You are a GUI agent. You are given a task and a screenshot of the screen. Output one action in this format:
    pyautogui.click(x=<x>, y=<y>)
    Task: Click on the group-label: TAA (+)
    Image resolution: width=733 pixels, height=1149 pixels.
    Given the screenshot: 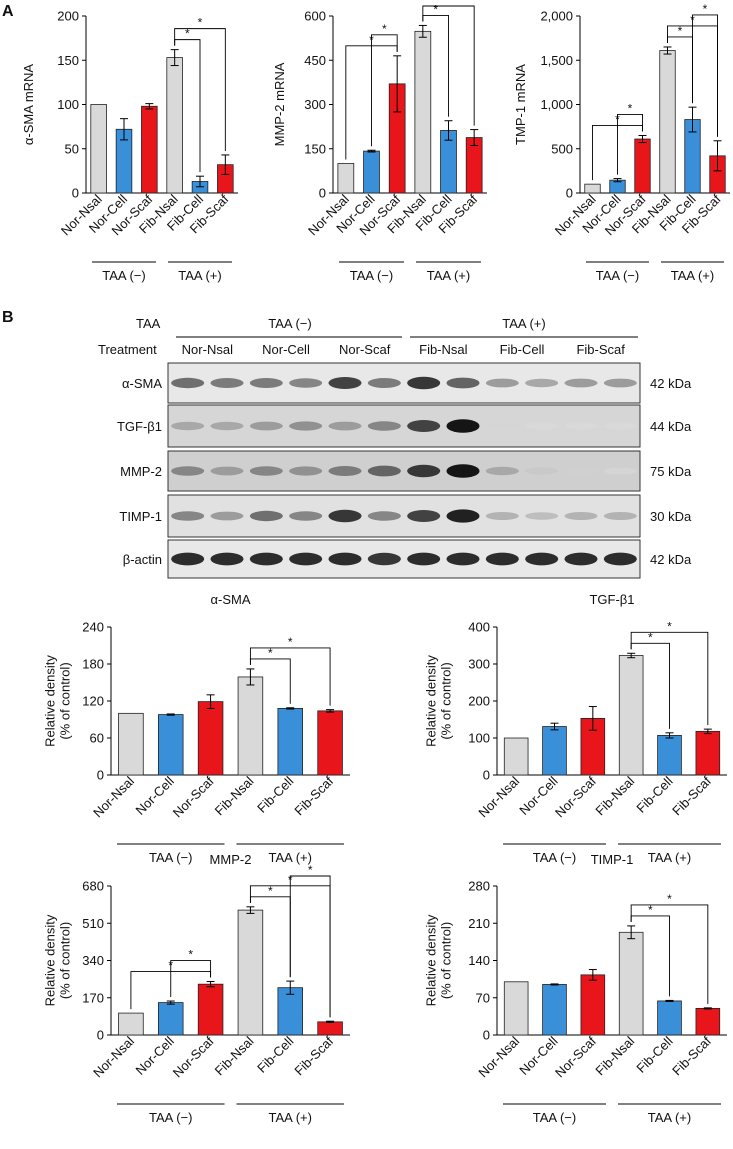 What is the action you would take?
    pyautogui.click(x=199, y=275)
    